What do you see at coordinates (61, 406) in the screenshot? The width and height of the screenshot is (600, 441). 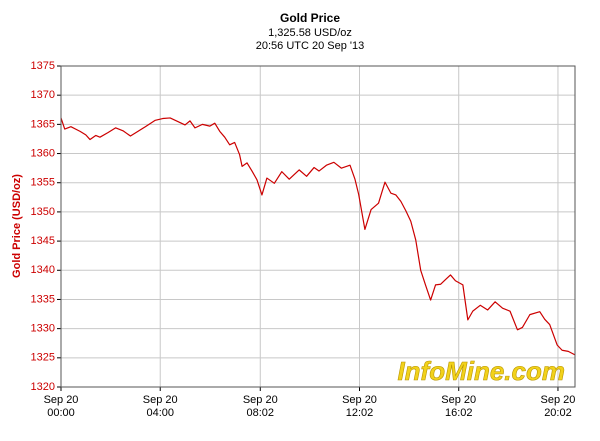 I see `x-tick-label: Sep 20 00:00` at bounding box center [61, 406].